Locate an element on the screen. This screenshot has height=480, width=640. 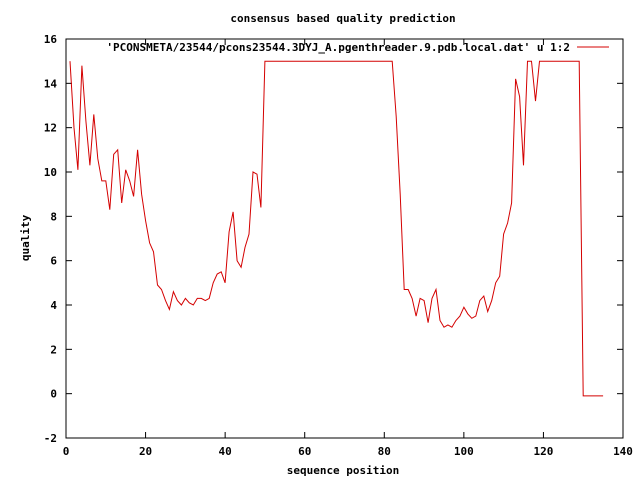
x-axis-label: sequence position is located at coordinates (343, 470).